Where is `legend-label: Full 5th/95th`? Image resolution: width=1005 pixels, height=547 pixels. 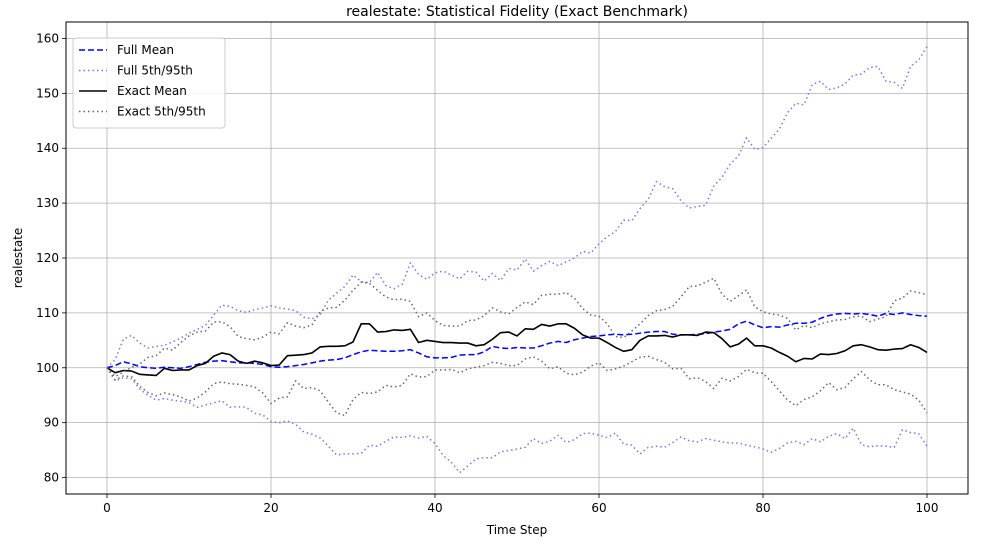
legend-label: Full 5th/95th is located at coordinates (155, 71).